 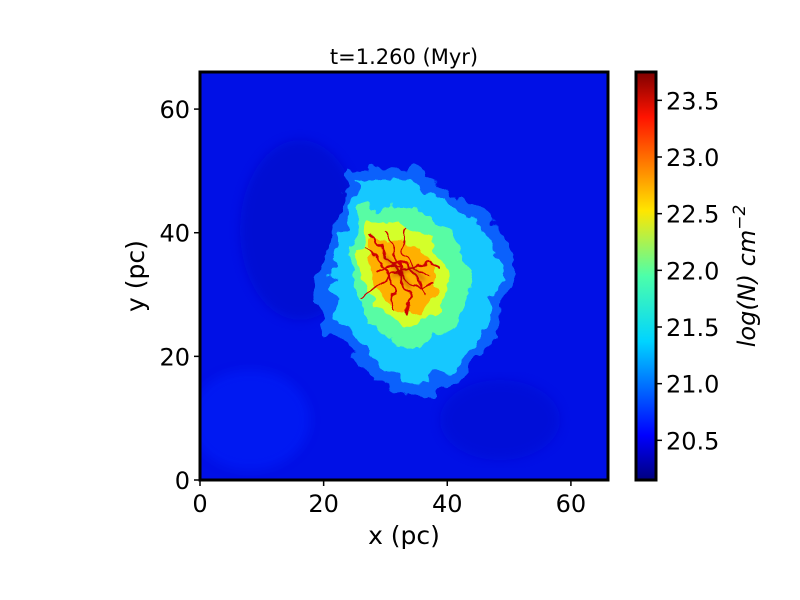 What do you see at coordinates (500, 420) in the screenshot?
I see `darker-region-lower-right` at bounding box center [500, 420].